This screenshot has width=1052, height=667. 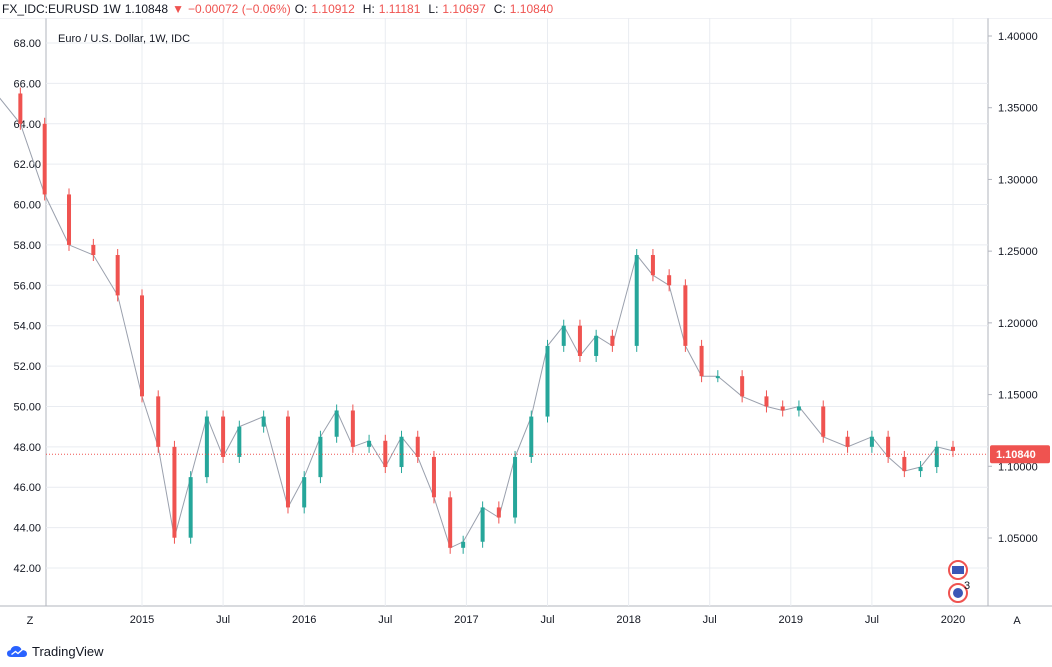 What do you see at coordinates (499, 9) in the screenshot?
I see `close-label: C:` at bounding box center [499, 9].